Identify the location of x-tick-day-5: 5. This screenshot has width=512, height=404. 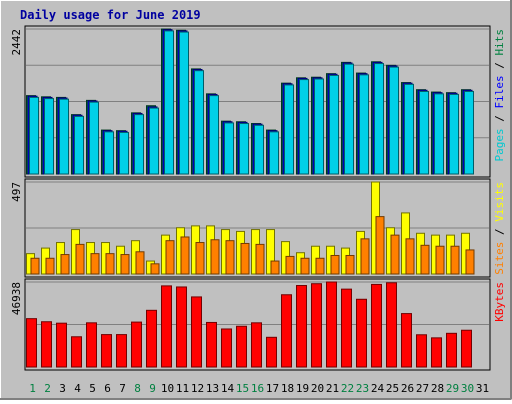
(92, 388).